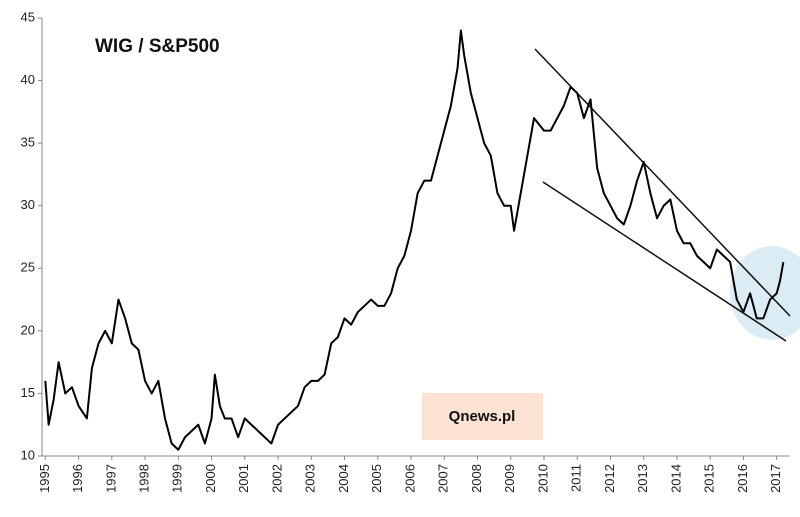 This screenshot has width=800, height=517. What do you see at coordinates (765, 293) in the screenshot?
I see `highlight-ellipse` at bounding box center [765, 293].